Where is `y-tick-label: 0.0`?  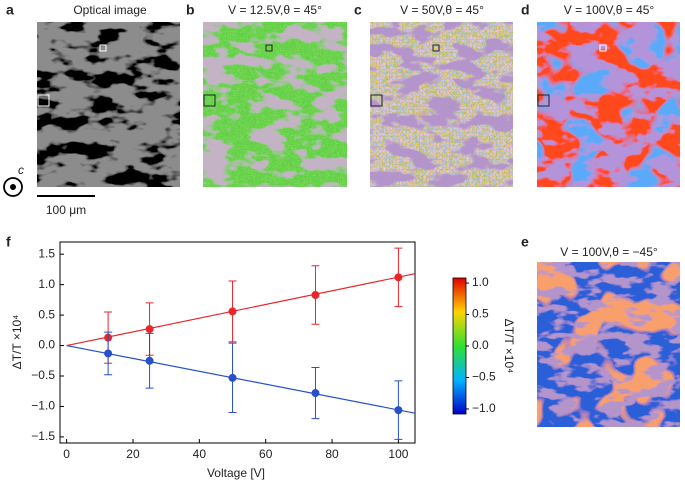
y-tick-label: 0.0 is located at coordinates (46, 345).